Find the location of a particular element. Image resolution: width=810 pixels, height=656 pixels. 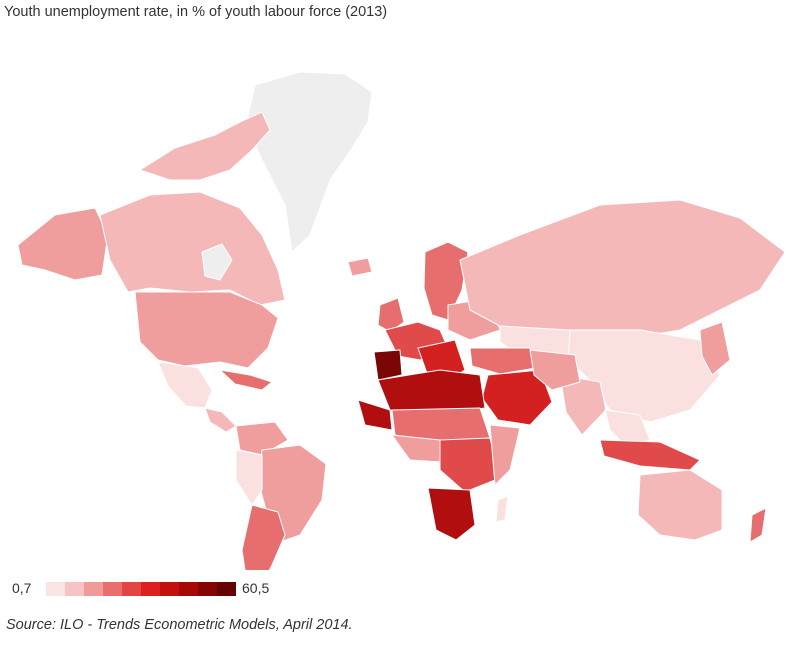

region-china-mongolia is located at coordinates (644, 376).